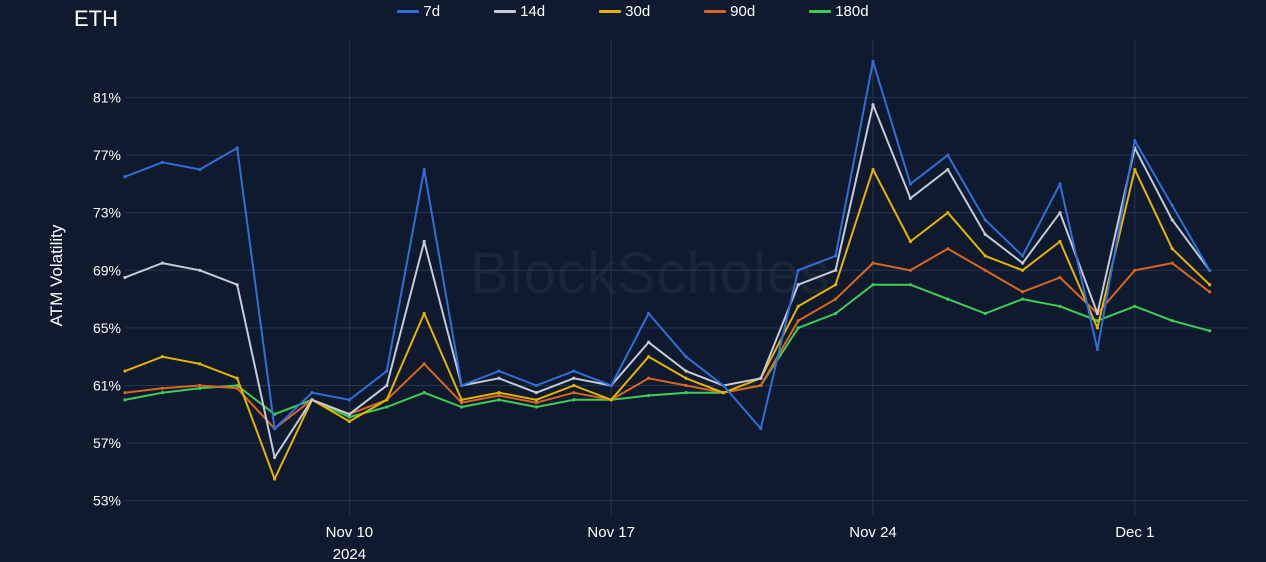 The height and width of the screenshot is (562, 1266). I want to click on legend-label-14d: 14d, so click(533, 11).